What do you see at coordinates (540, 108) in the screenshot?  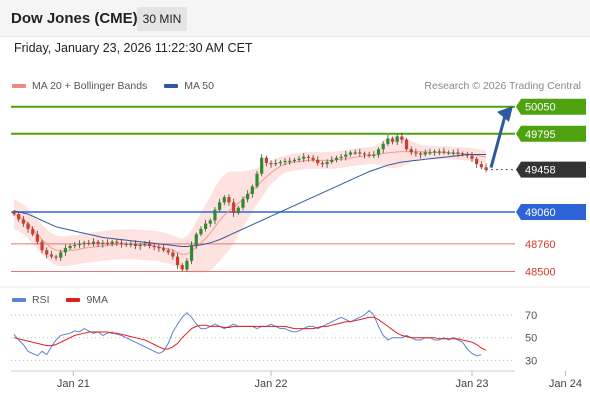 I see `level-label-50050: 50050` at bounding box center [540, 108].